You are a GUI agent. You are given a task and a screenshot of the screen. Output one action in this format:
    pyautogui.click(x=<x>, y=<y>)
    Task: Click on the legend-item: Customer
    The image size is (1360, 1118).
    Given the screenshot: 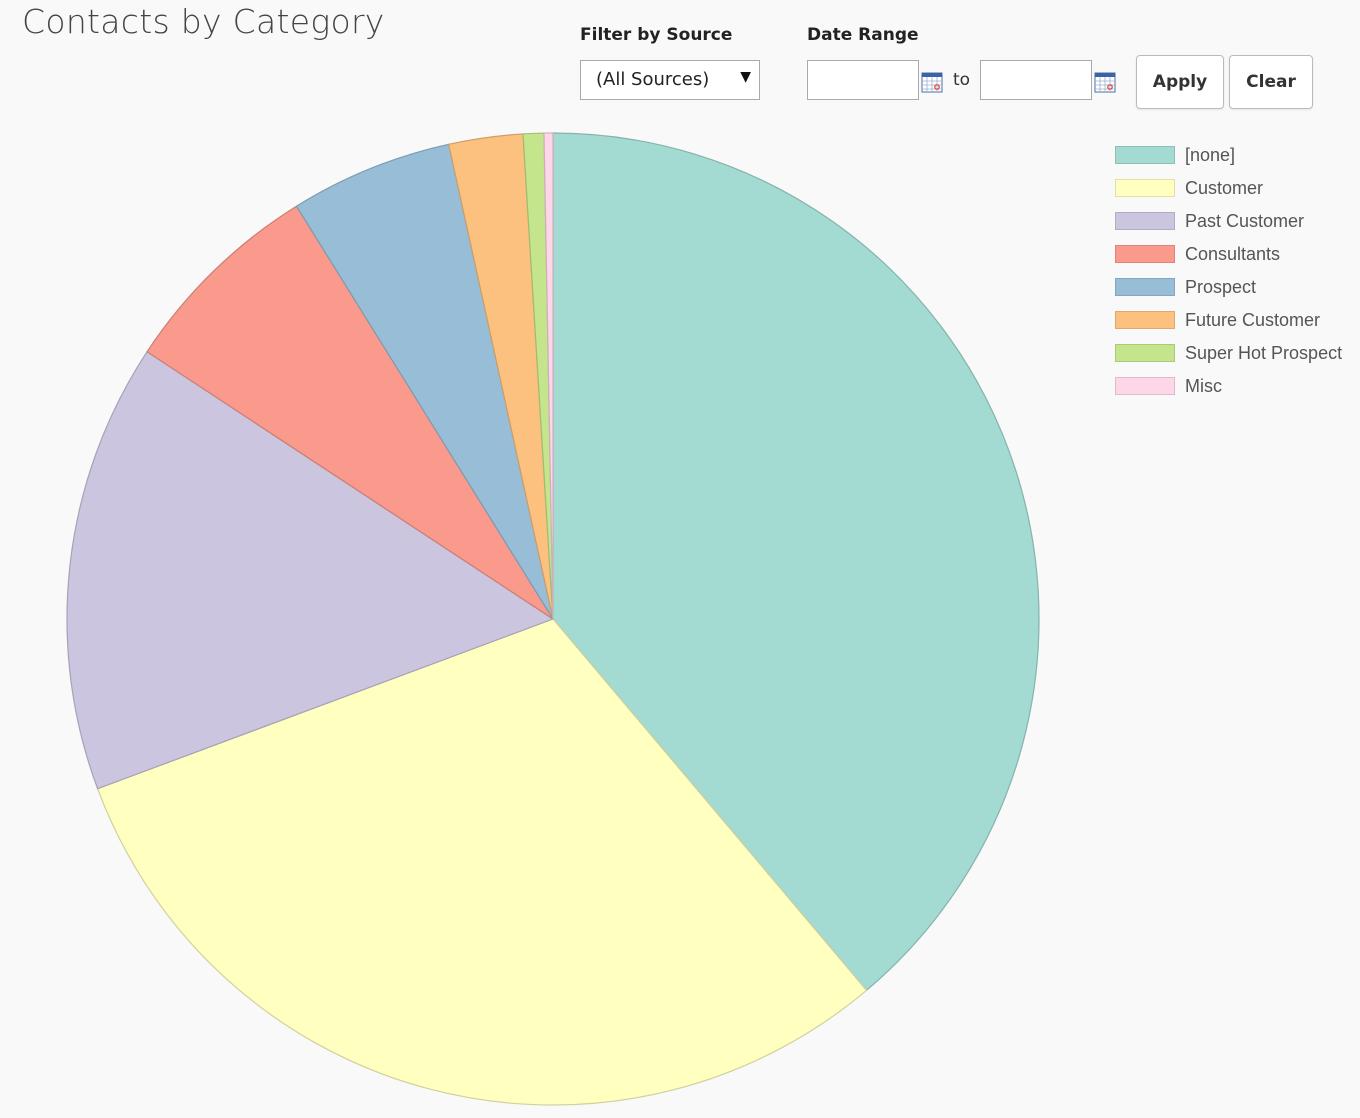 What is the action you would take?
    pyautogui.click(x=1235, y=188)
    